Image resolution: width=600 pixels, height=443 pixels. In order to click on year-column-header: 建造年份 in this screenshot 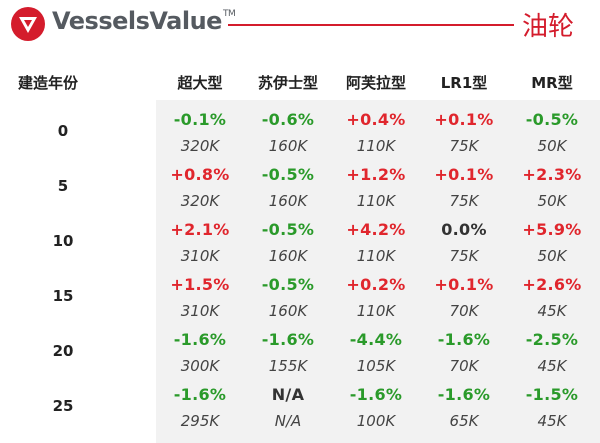, I will do `click(48, 83)`.